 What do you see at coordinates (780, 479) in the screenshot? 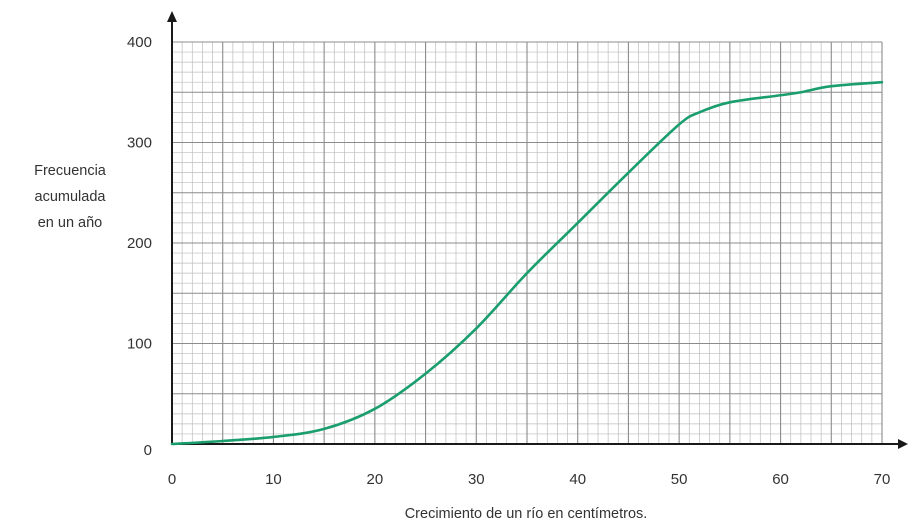
I see `x-tick-label: 60` at bounding box center [780, 479].